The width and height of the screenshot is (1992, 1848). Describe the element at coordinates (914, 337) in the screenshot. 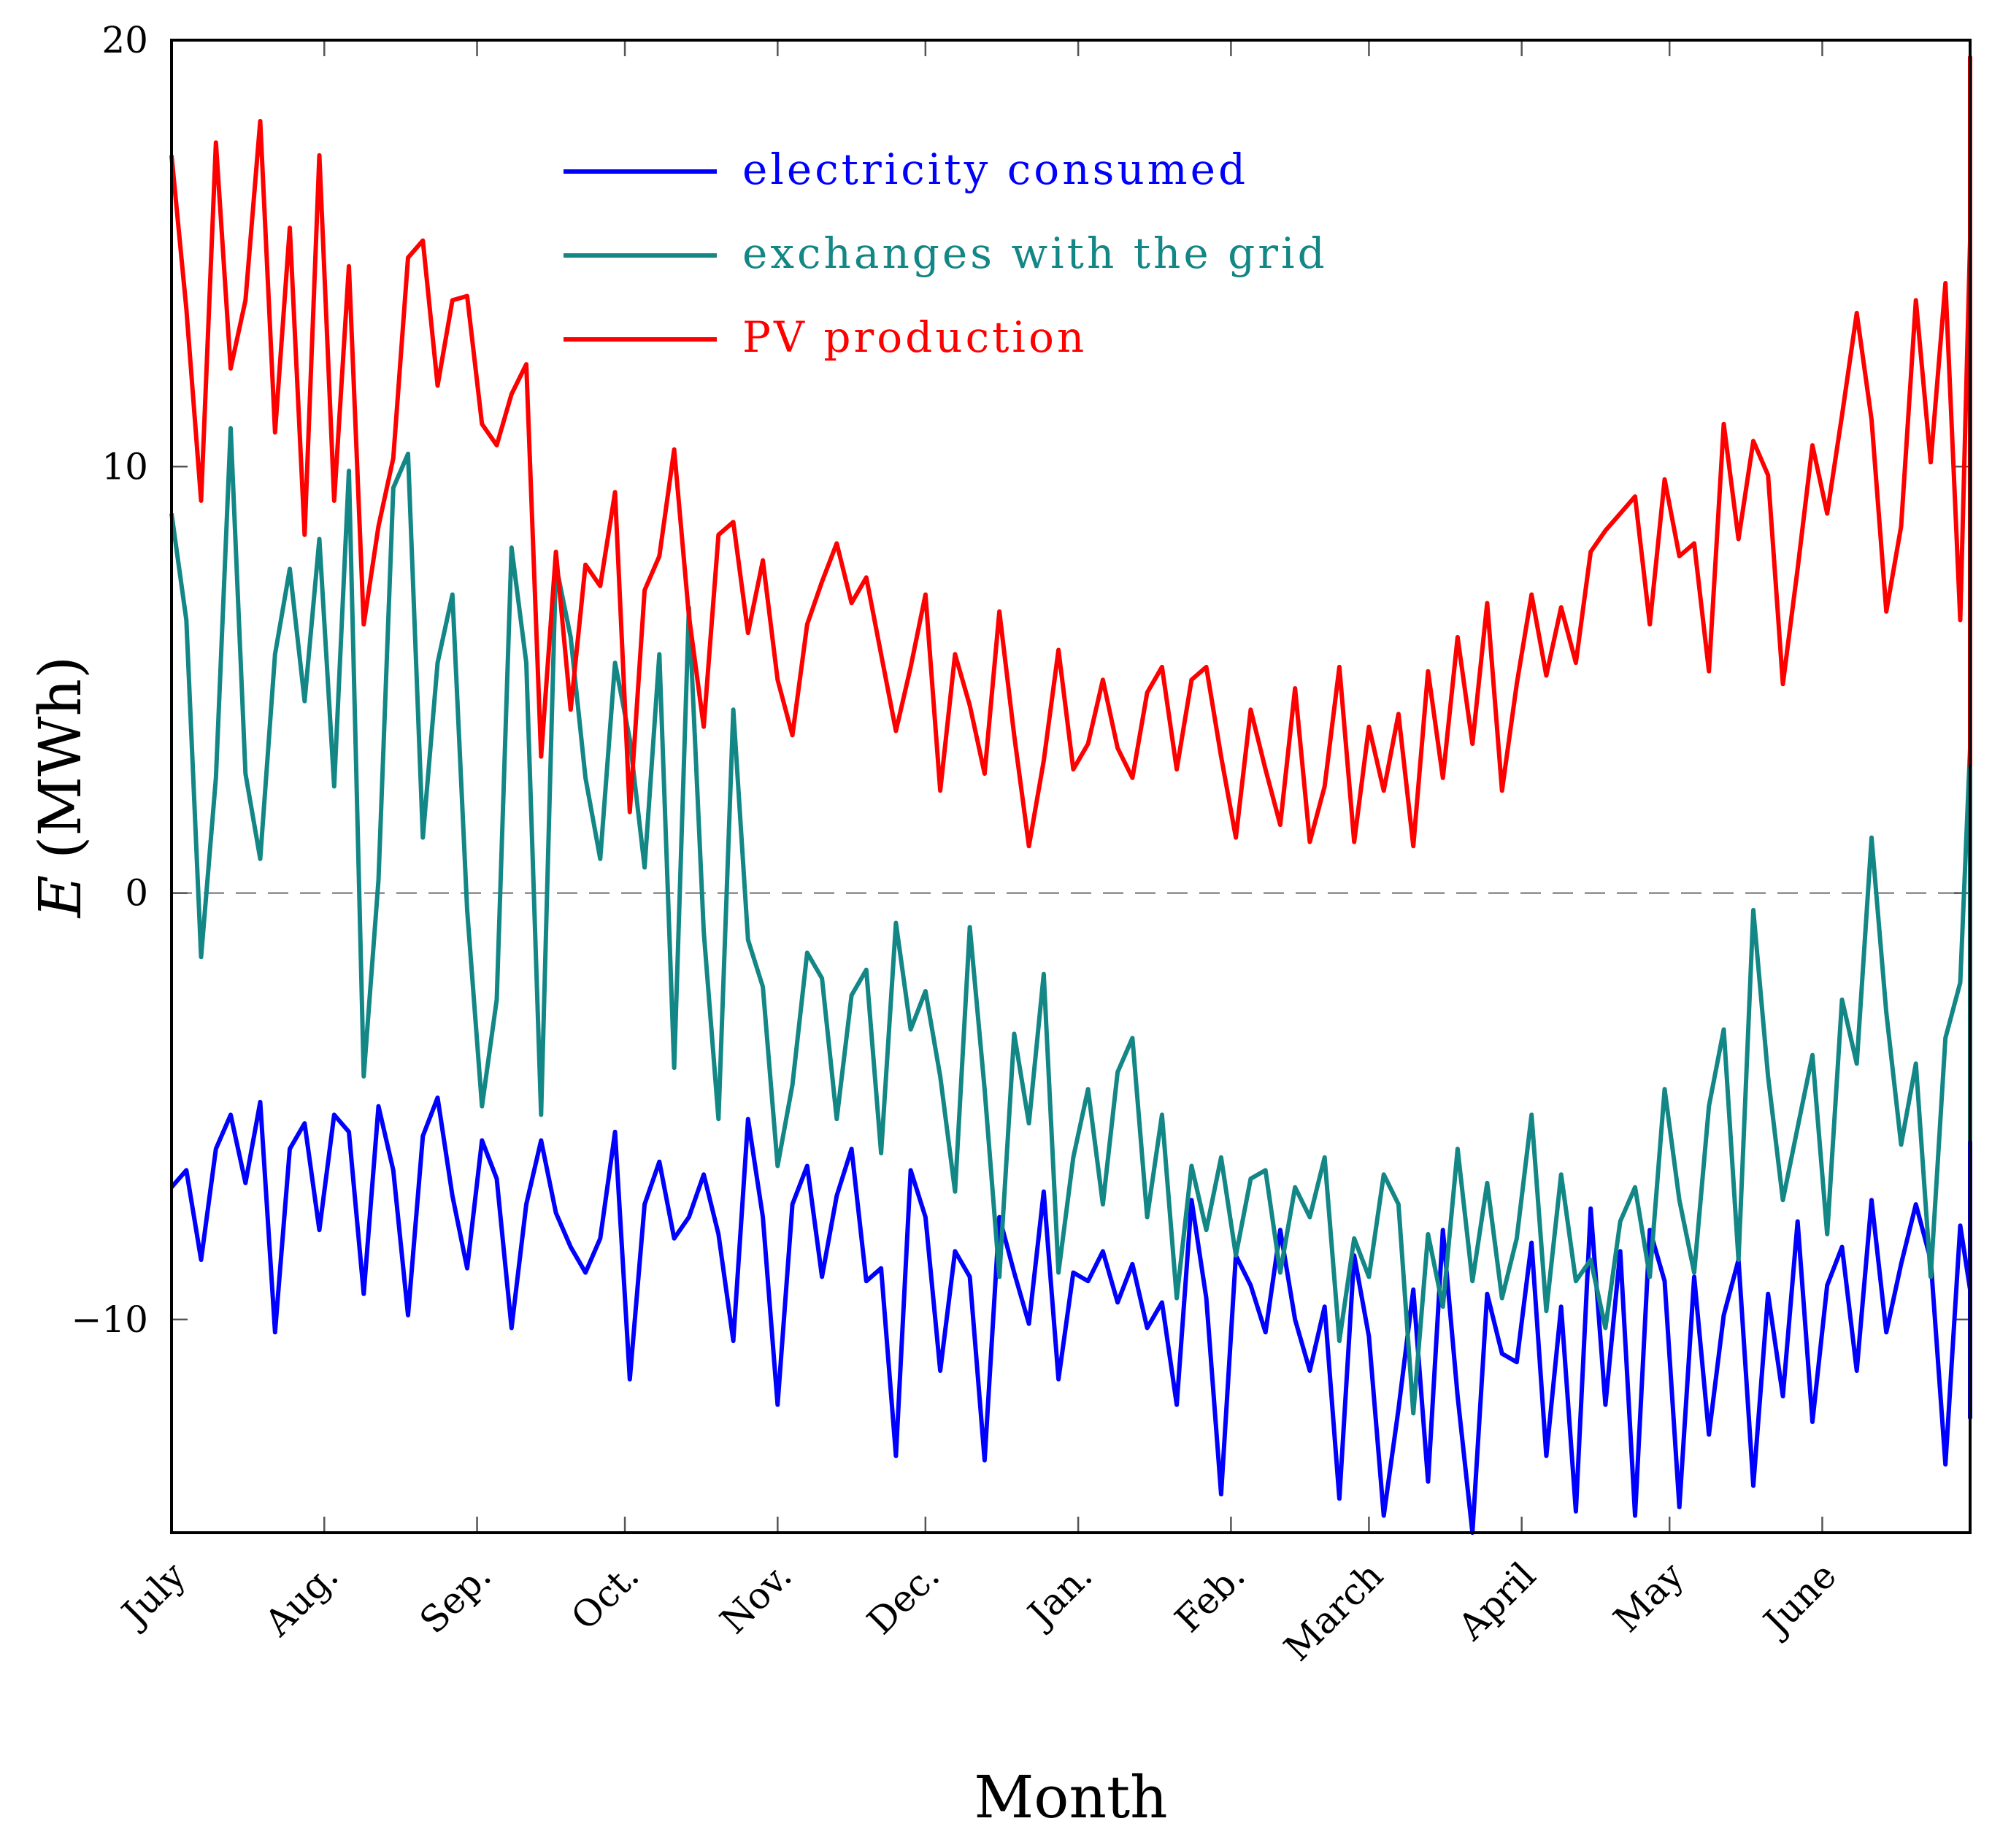

I see `legend-label-pv-production: PV production` at that location.